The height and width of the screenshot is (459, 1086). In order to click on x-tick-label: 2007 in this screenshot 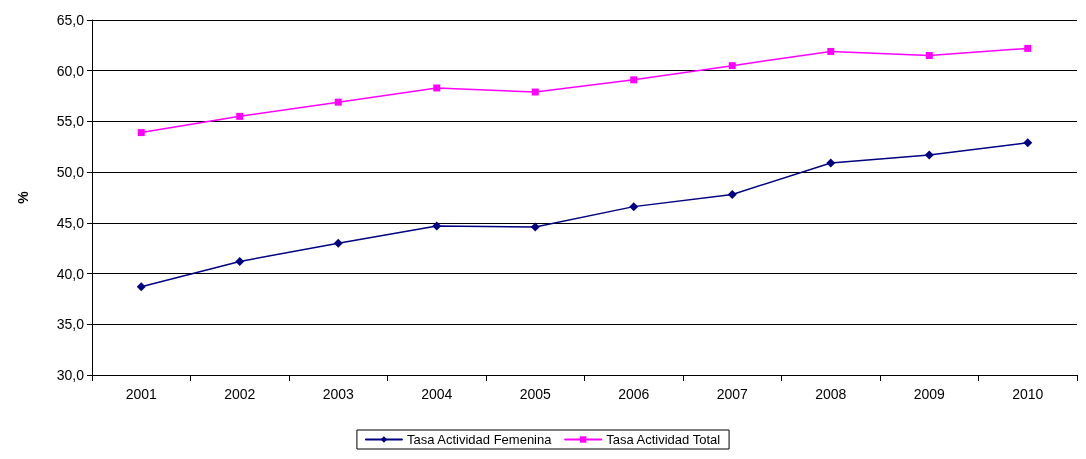, I will do `click(732, 394)`.